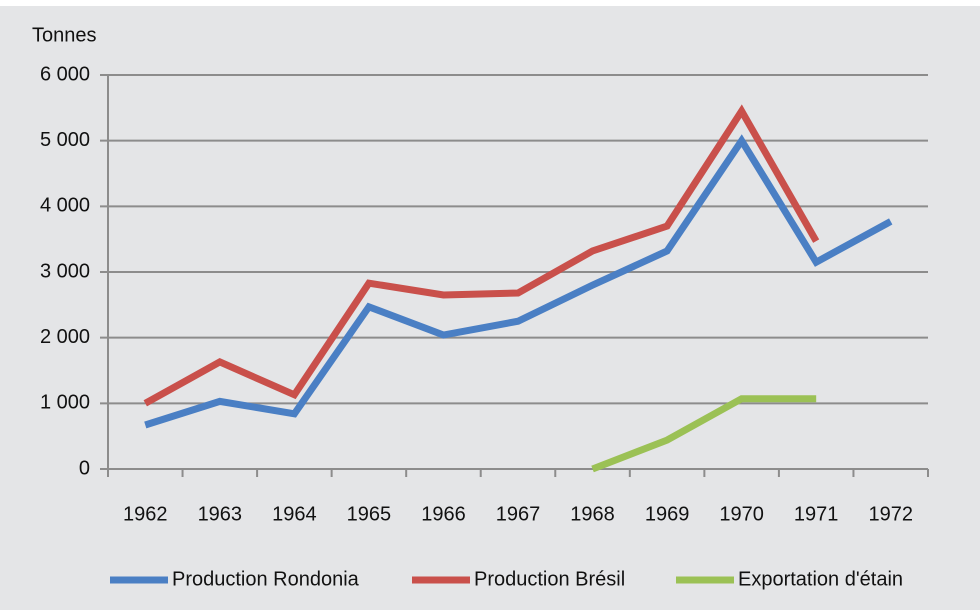 The height and width of the screenshot is (610, 980). Describe the element at coordinates (64, 35) in the screenshot. I see `y-axis-label: Tonnes` at that location.